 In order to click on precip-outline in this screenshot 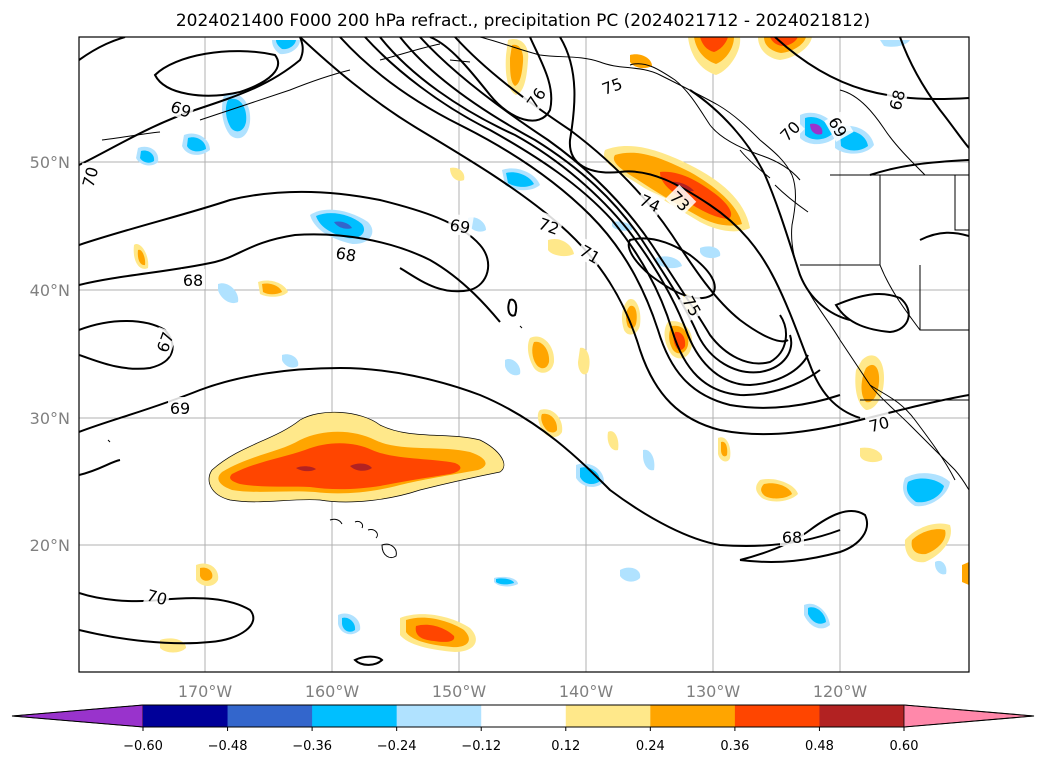, I will do `click(356, 457)`.